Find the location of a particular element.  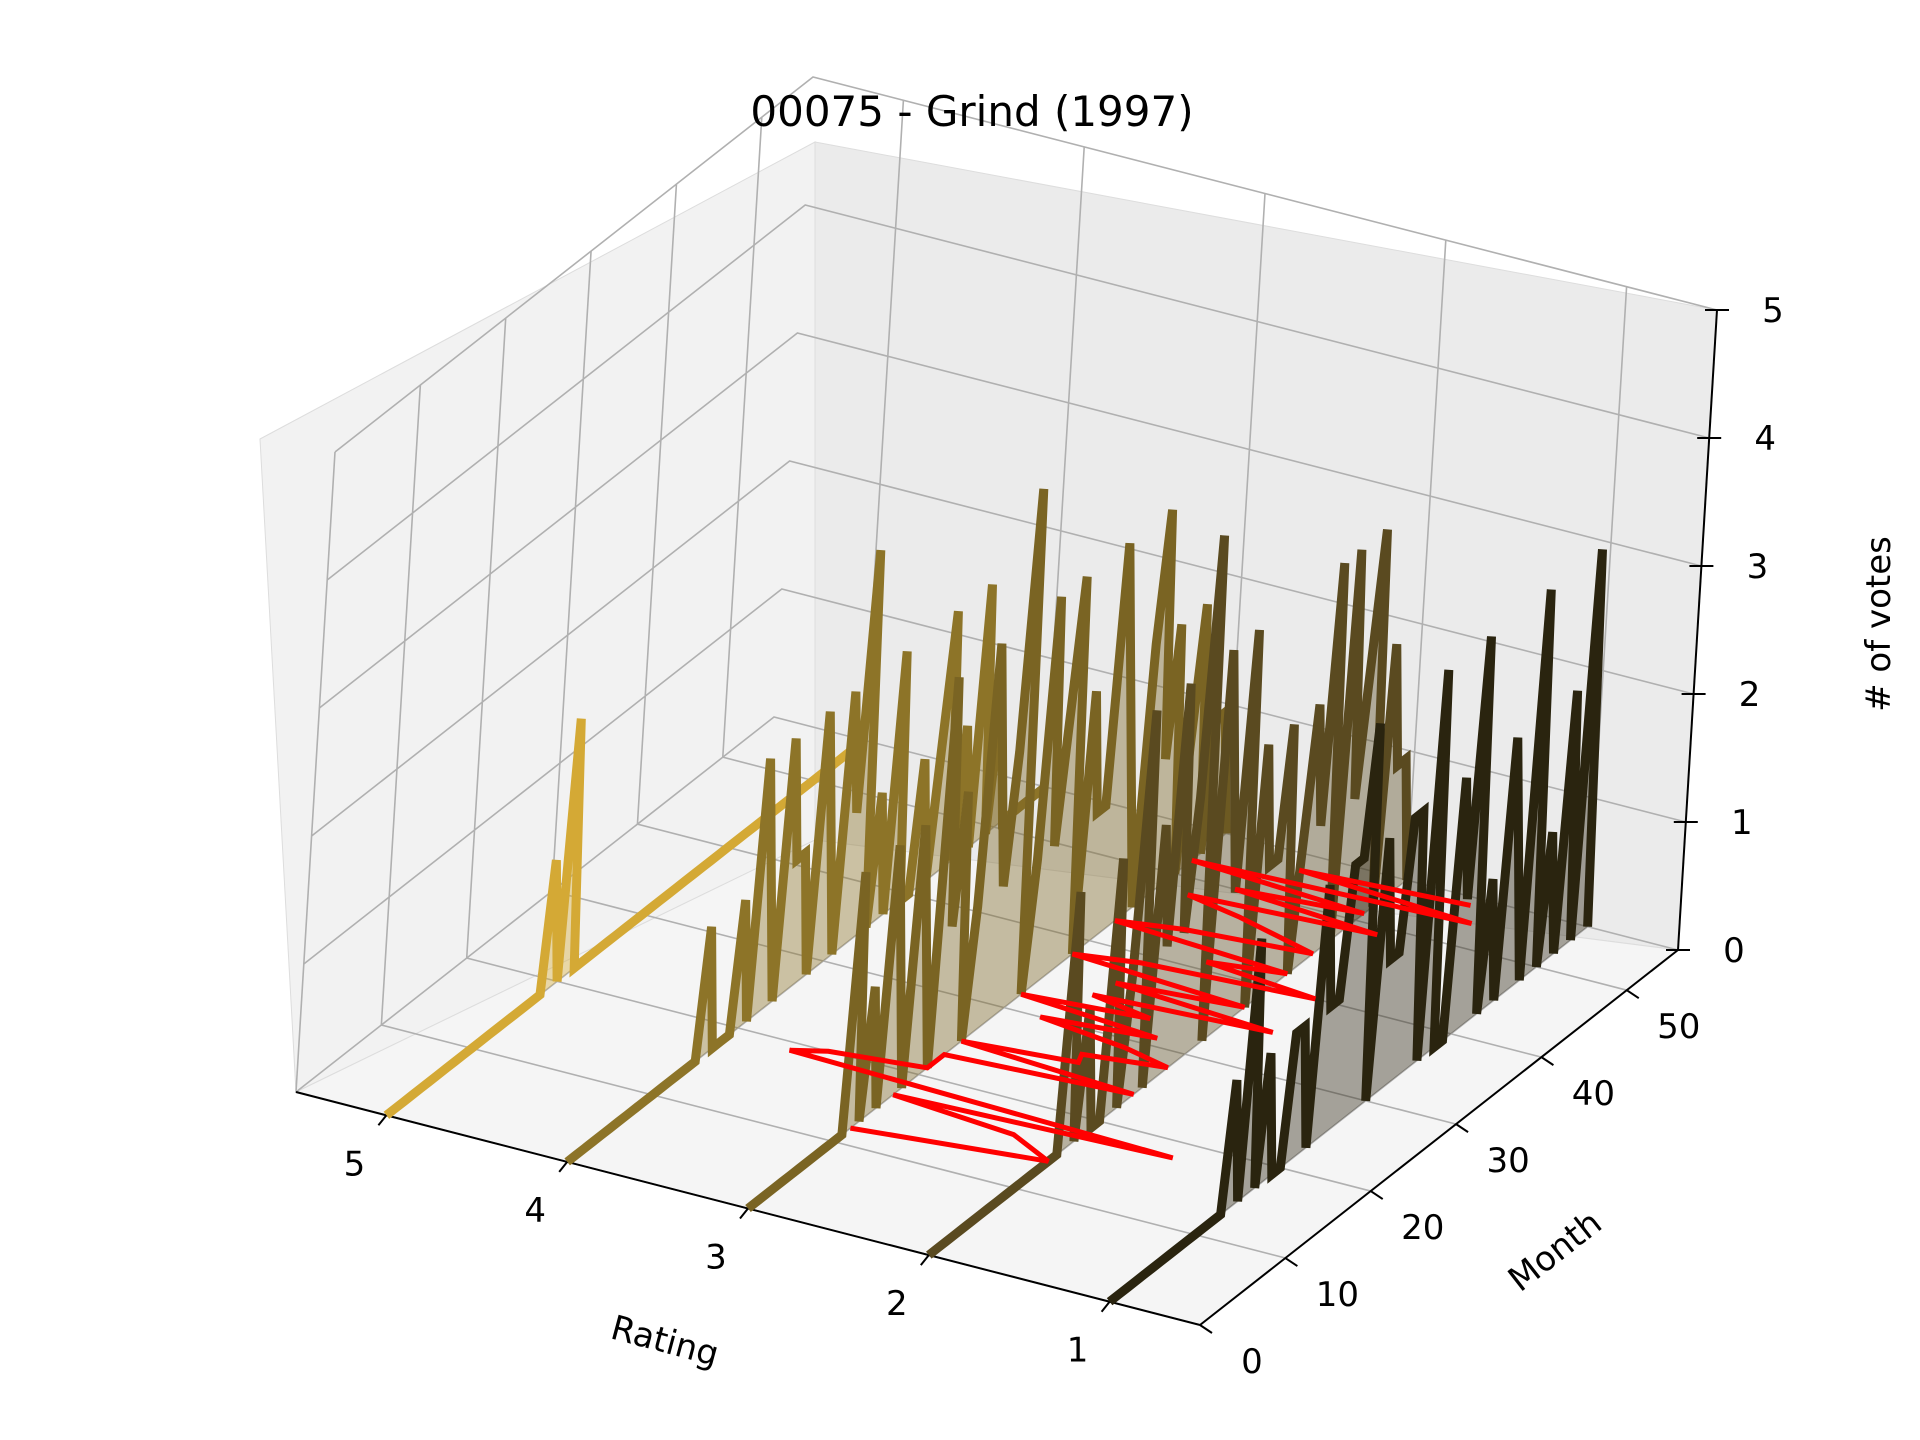

z-tick-label: 4 is located at coordinates (1765, 439).